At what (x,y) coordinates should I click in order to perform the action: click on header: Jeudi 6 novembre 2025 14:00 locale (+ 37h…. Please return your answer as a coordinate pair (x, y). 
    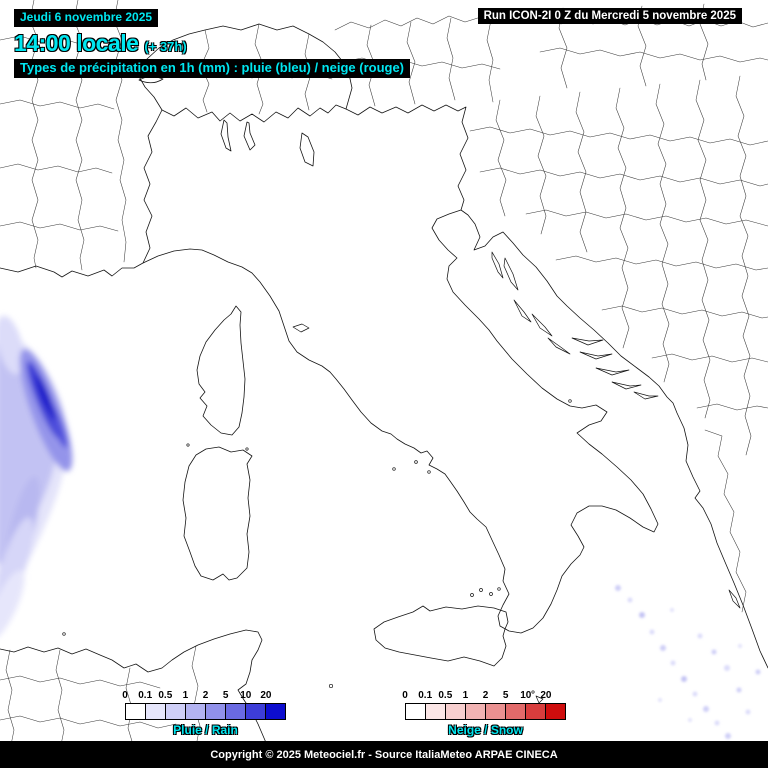
    Looking at the image, I should click on (212, 43).